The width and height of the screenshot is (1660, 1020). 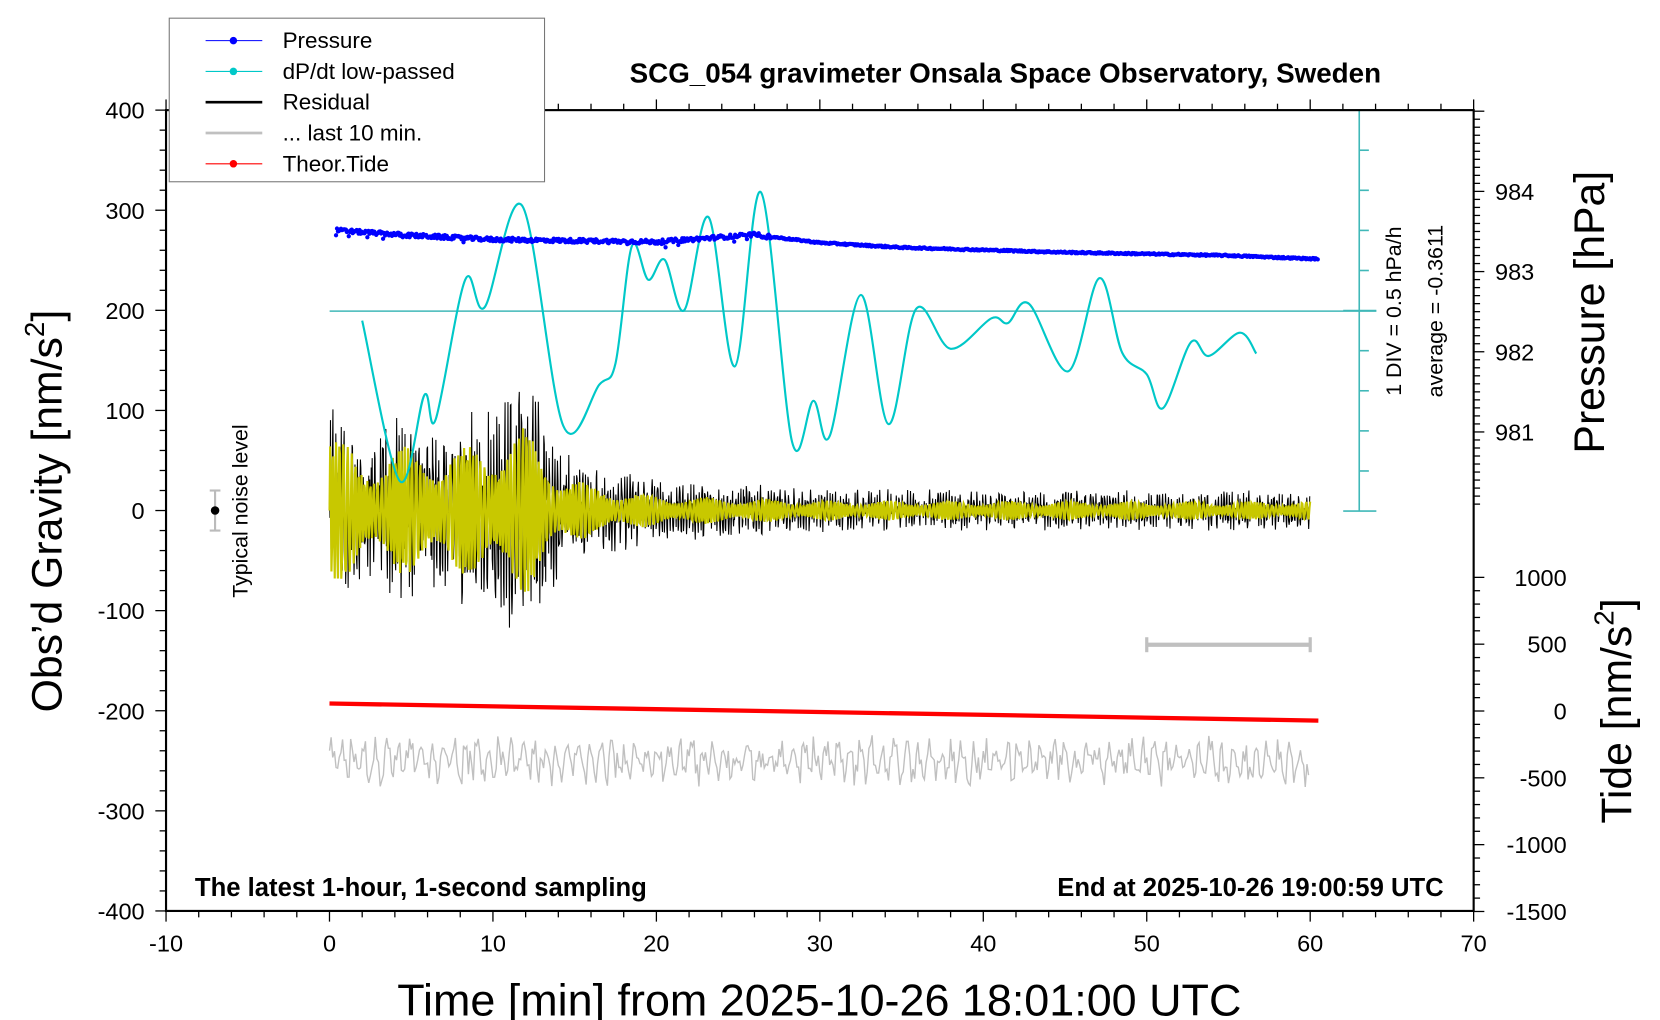 What do you see at coordinates (121, 911) in the screenshot?
I see `y-tick-label-gravity: -400` at bounding box center [121, 911].